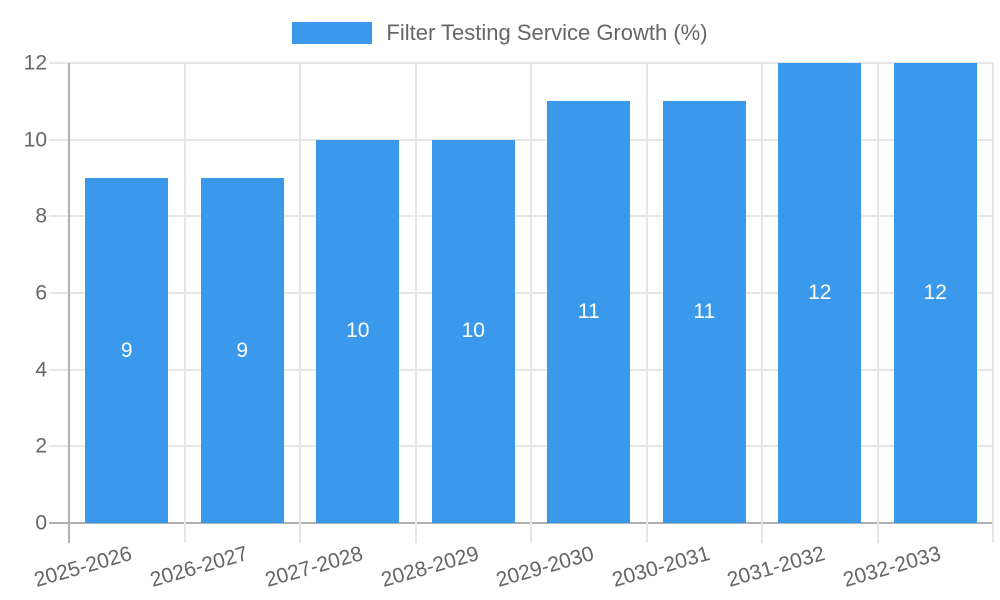 This screenshot has height=600, width=1000. I want to click on y-axis-tick-label: 2, so click(41, 446).